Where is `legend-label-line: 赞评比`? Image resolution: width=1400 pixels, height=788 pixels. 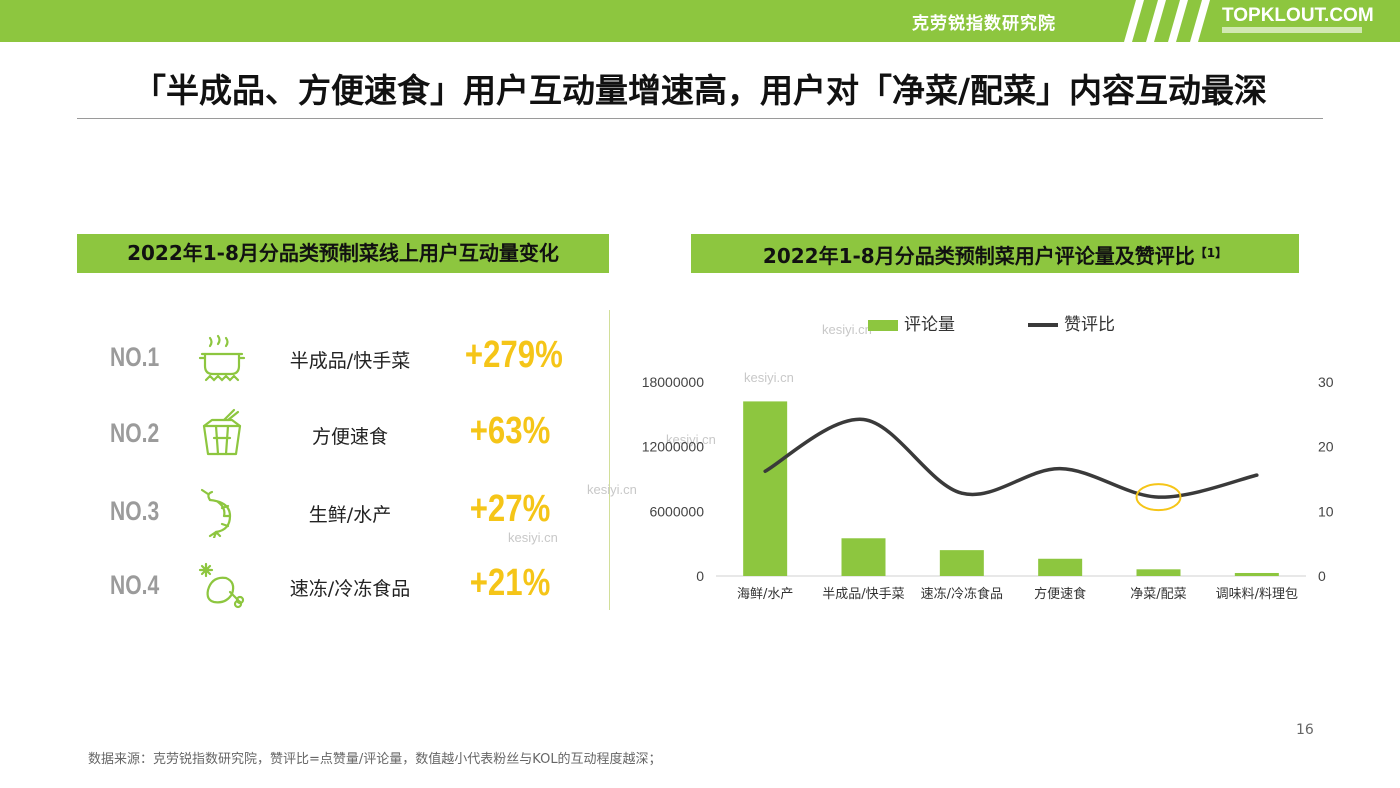 legend-label-line: 赞评比 is located at coordinates (1089, 325).